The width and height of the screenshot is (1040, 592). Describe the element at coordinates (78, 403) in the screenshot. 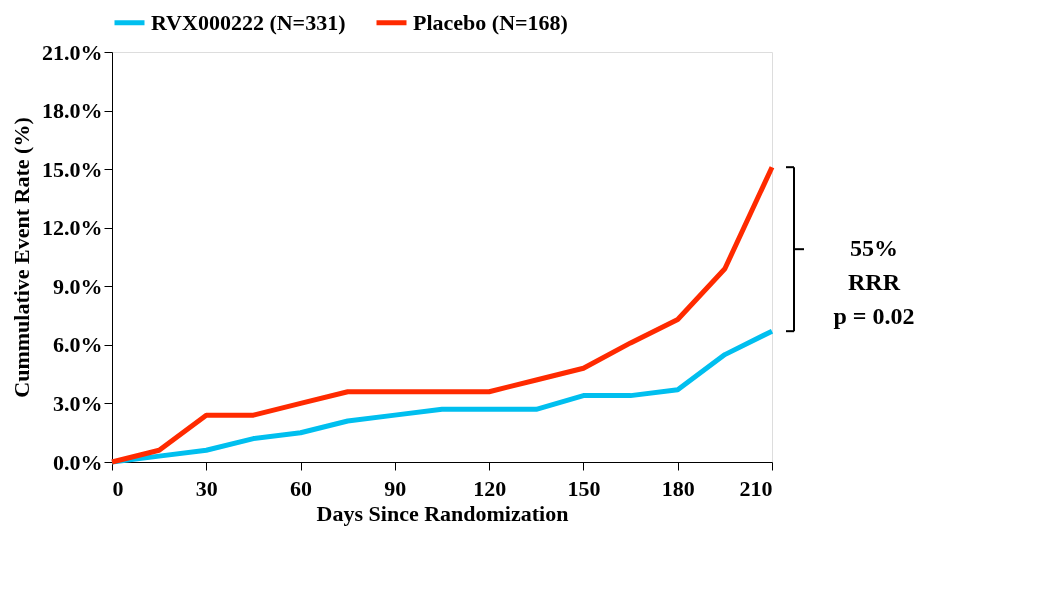

I see `y-tick-label: 3.0%` at that location.